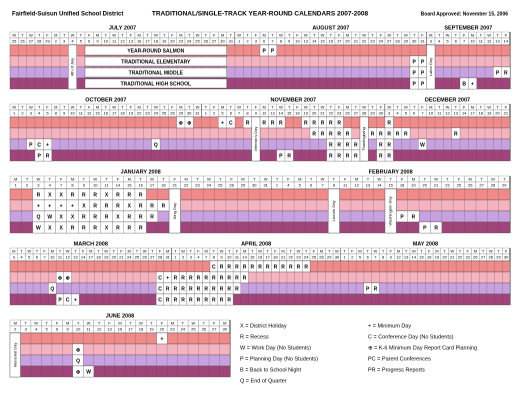 The width and height of the screenshot is (520, 400). What do you see at coordinates (247, 40) in the screenshot?
I see `day-number: 2` at bounding box center [247, 40].